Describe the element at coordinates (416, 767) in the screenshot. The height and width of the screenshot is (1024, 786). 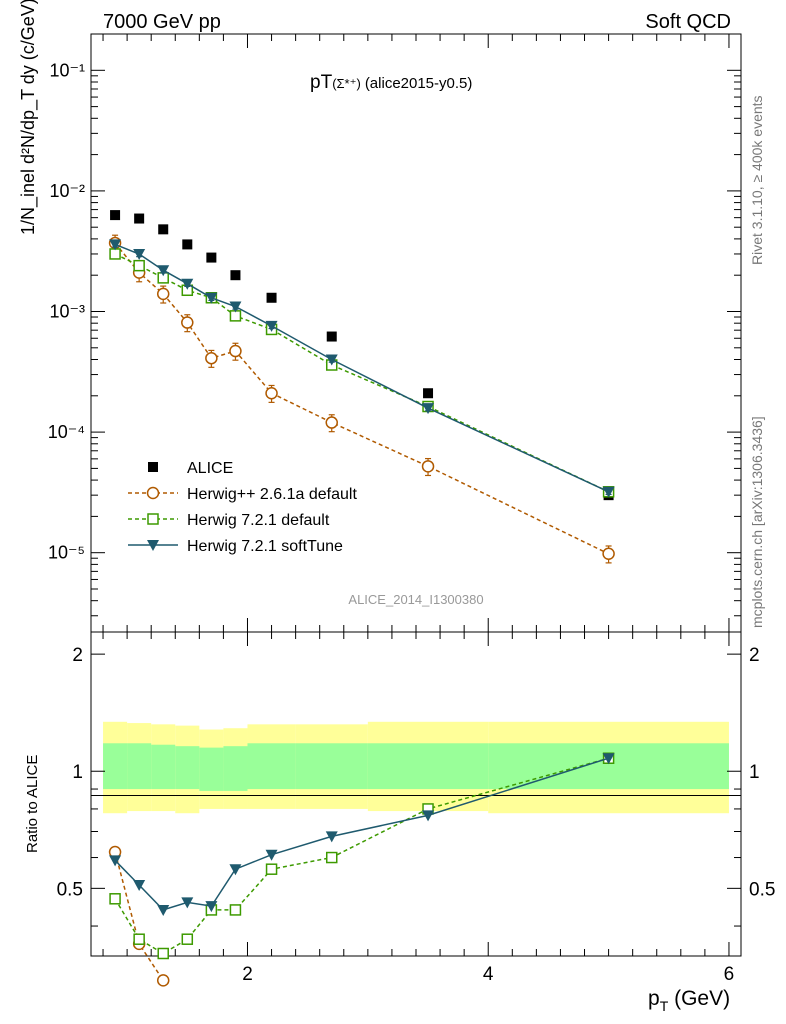
I see `ratio-uncertainty-bands` at that location.